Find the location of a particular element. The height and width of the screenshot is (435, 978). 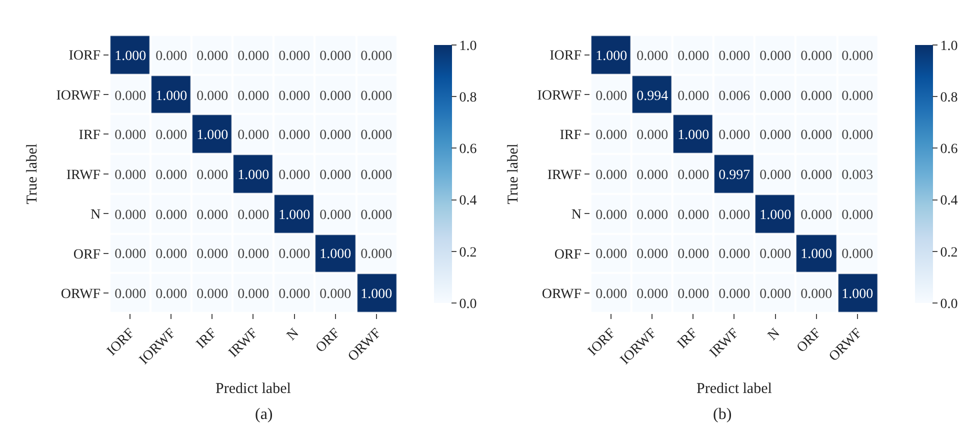

color-bar-label: 1.0 is located at coordinates (468, 46).